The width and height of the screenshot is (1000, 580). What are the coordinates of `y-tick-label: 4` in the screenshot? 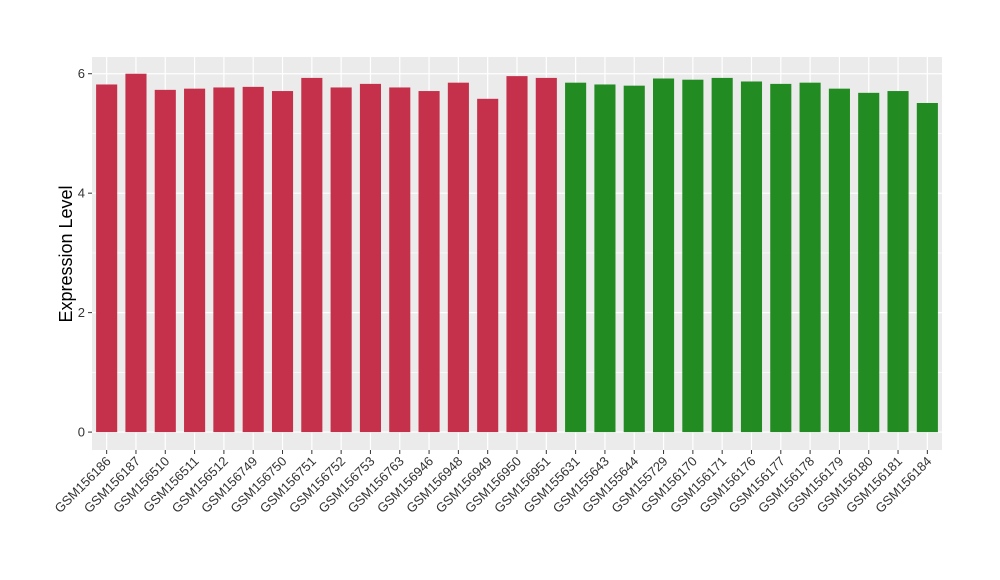 It's located at (81, 193).